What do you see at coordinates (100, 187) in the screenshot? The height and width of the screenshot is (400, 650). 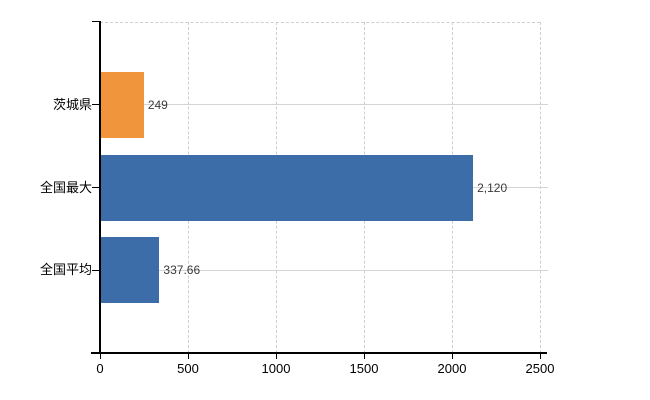 I see `y-axis-line` at bounding box center [100, 187].